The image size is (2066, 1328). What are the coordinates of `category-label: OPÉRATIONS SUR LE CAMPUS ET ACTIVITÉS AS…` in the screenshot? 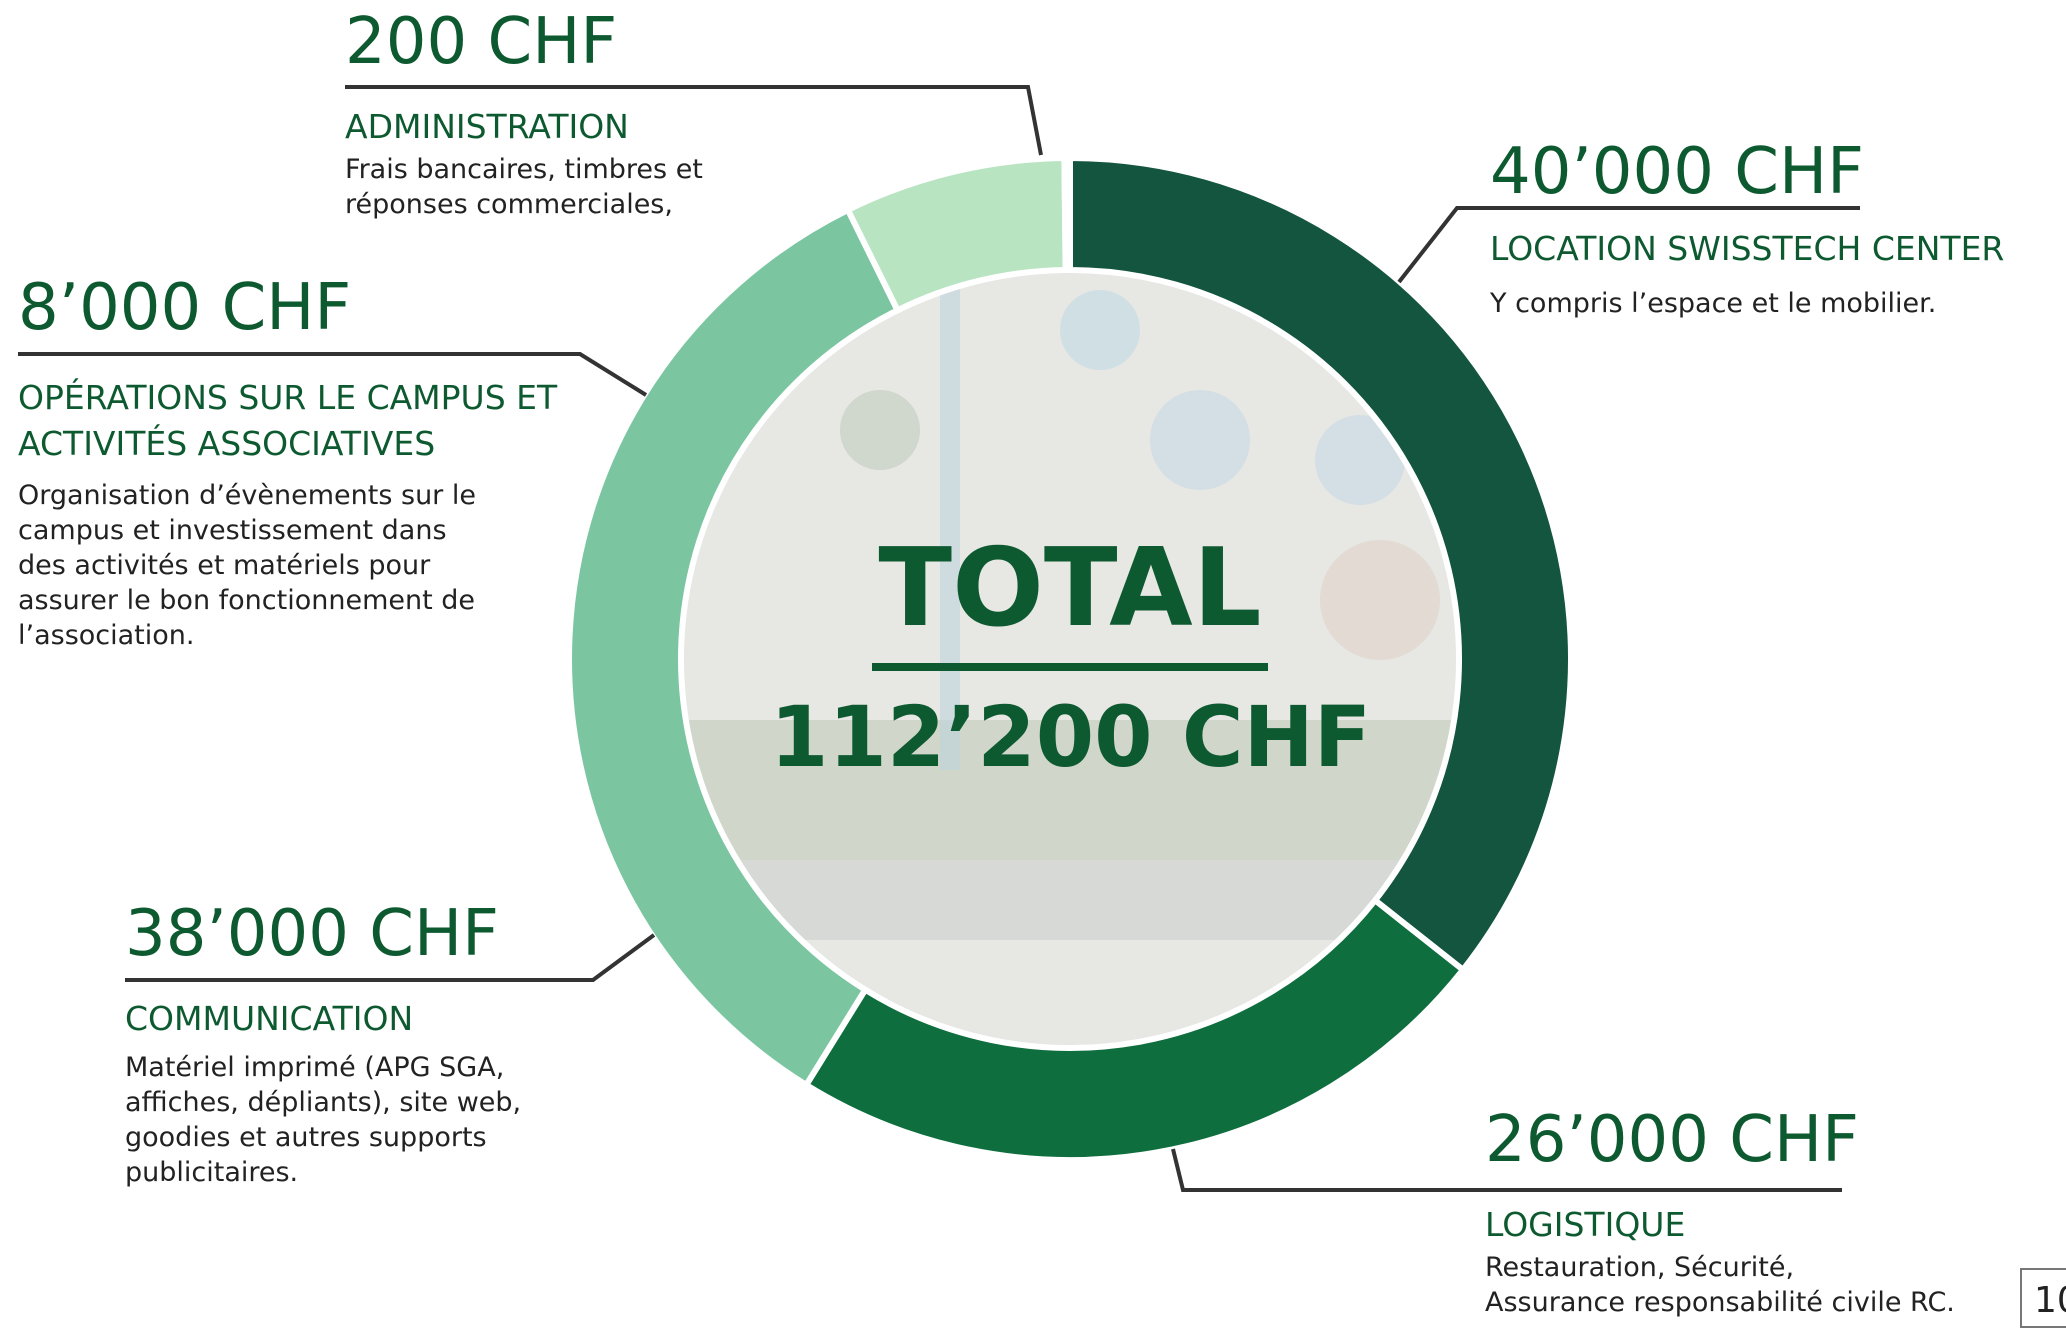 It's located at (288, 420).